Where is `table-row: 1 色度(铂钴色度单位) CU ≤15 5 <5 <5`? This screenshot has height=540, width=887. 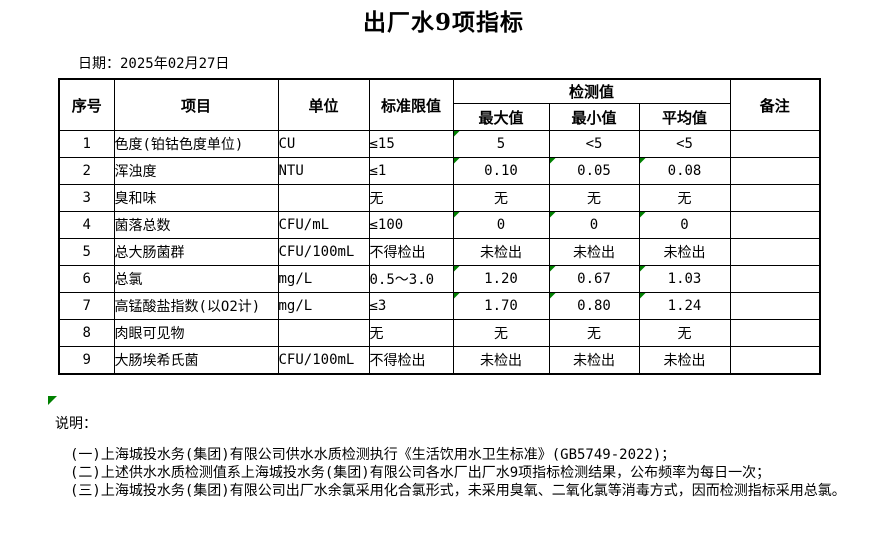
table-row: 1 色度(铂钴色度单位) CU ≤15 5 <5 <5 is located at coordinates (439, 144).